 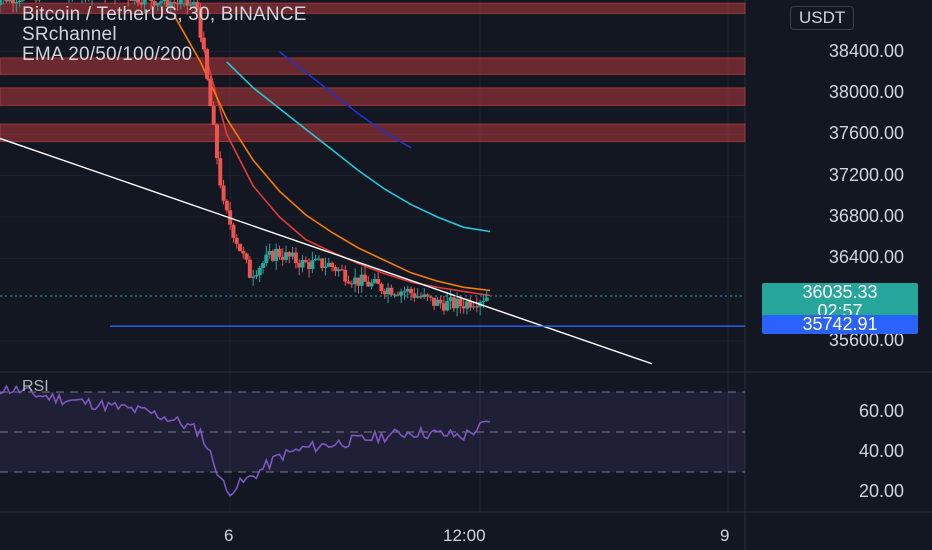 I want to click on chart-title: Bitcoin / TetherUS, 30, BINANCE, so click(x=164, y=14).